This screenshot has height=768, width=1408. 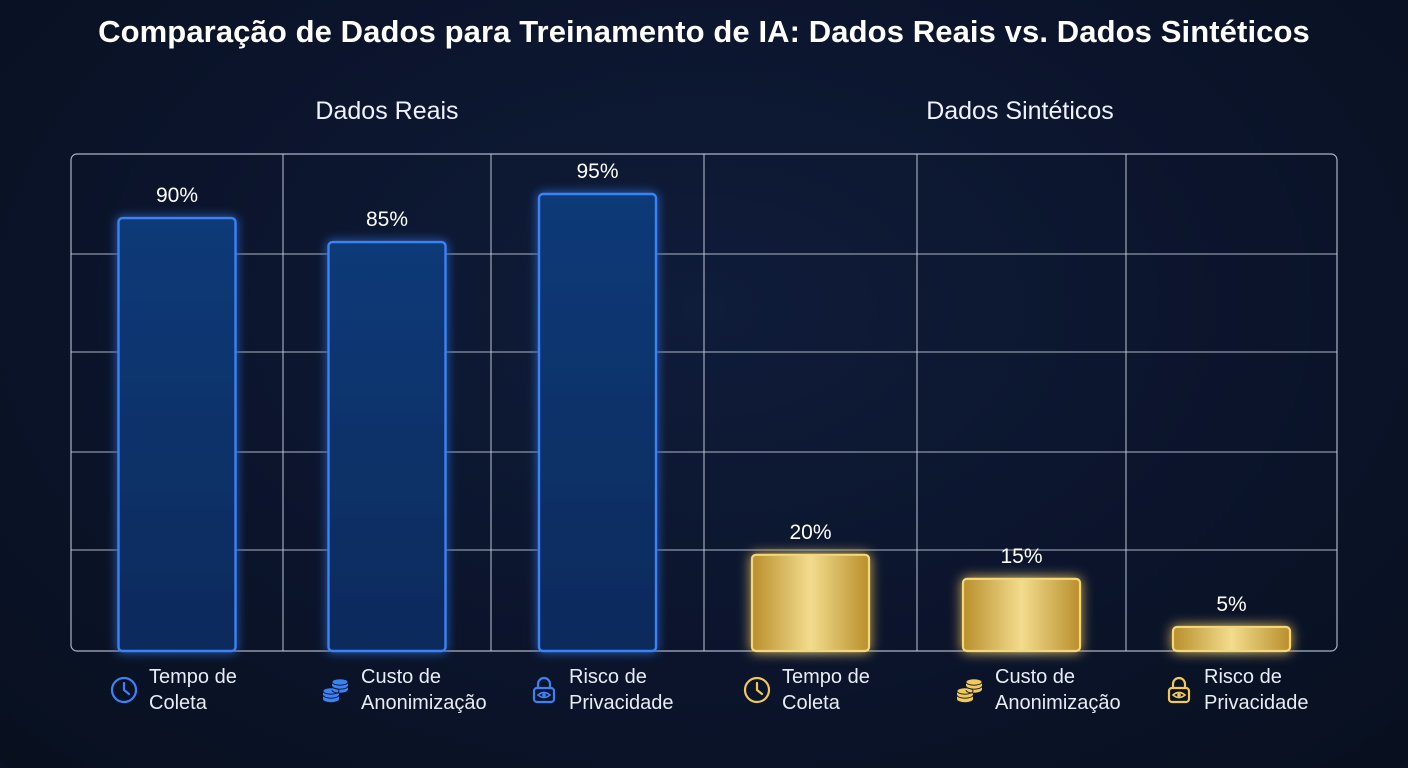 I want to click on bar-value-label: 90%, so click(x=177, y=195).